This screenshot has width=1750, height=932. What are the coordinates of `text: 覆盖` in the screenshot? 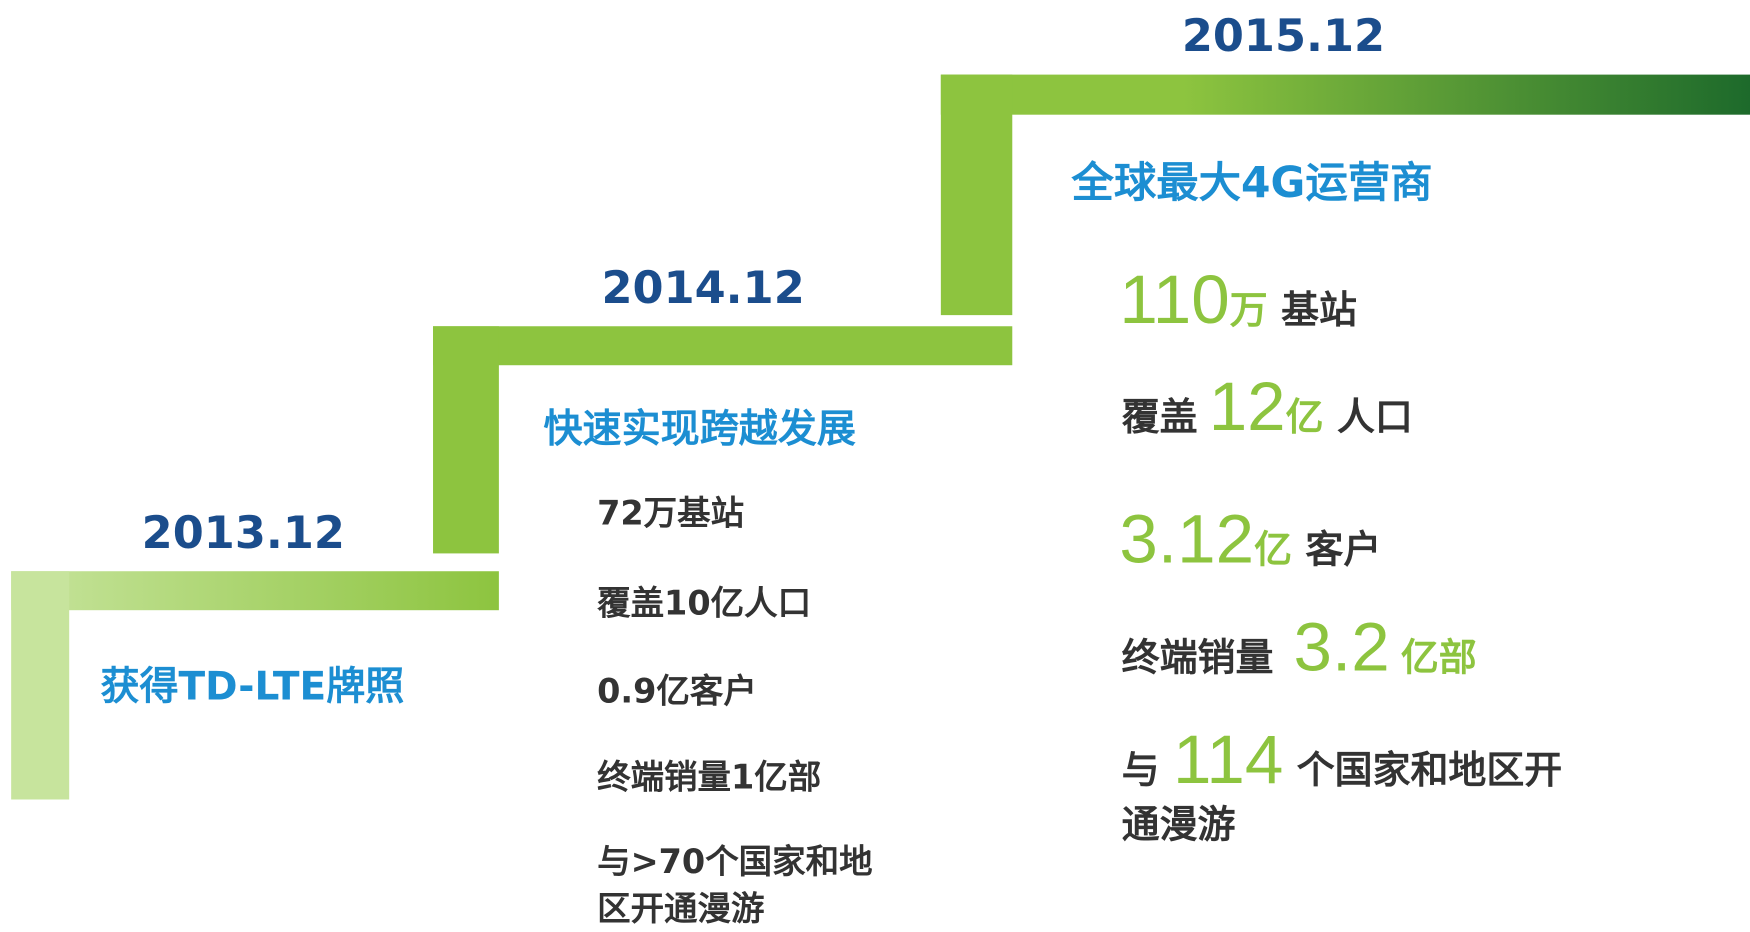 It's located at (1160, 417).